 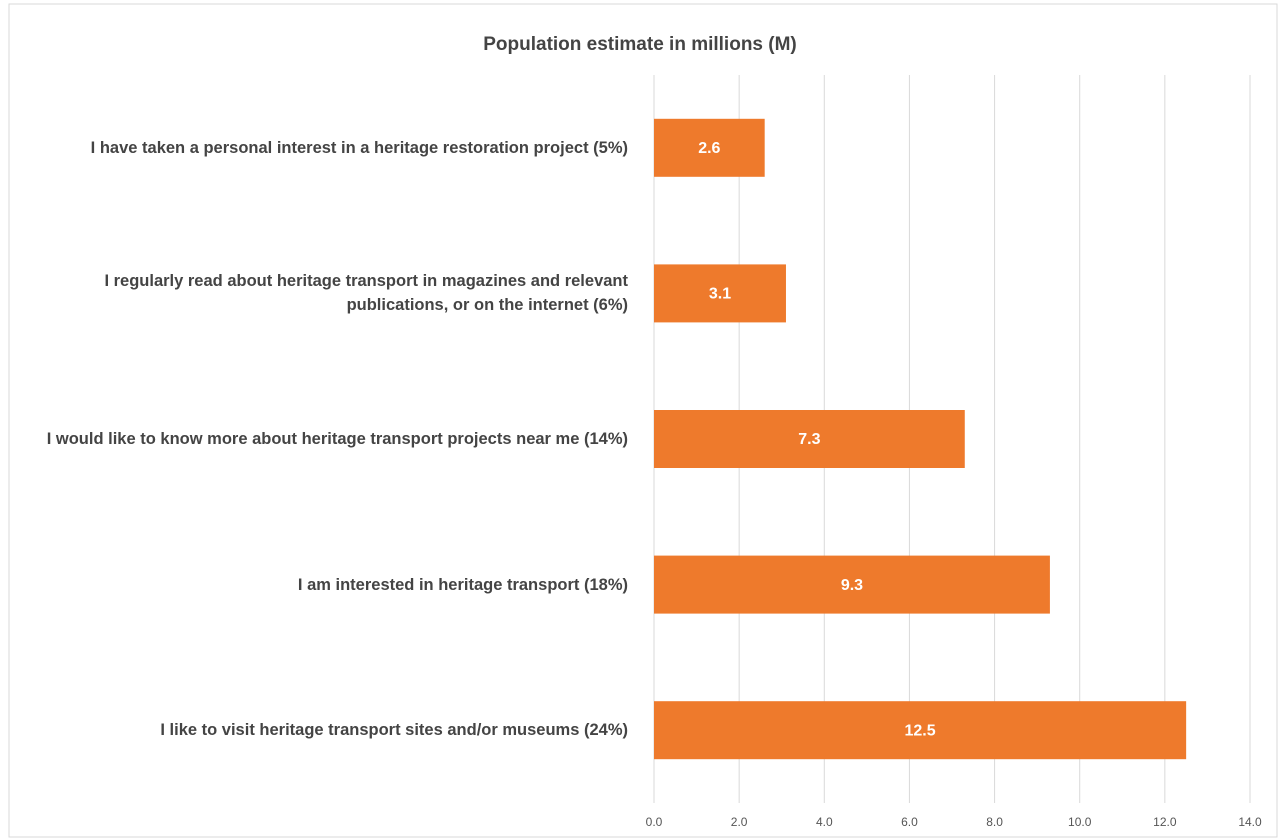 I want to click on x-tick-label: 0.0, so click(x=654, y=822).